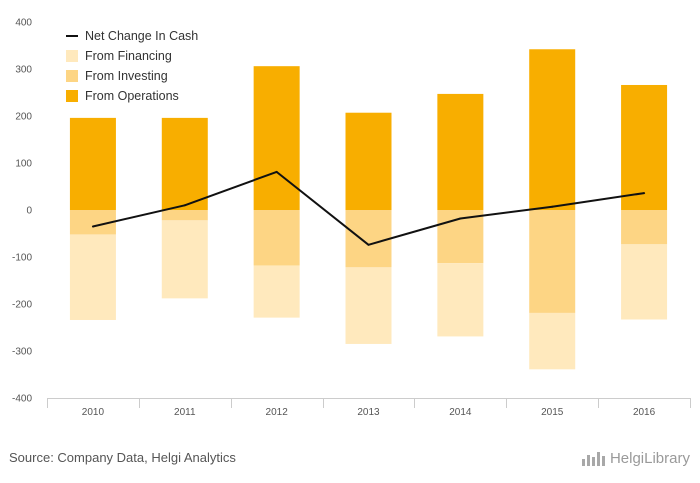  What do you see at coordinates (185, 412) in the screenshot?
I see `x-tick-label: 2011` at bounding box center [185, 412].